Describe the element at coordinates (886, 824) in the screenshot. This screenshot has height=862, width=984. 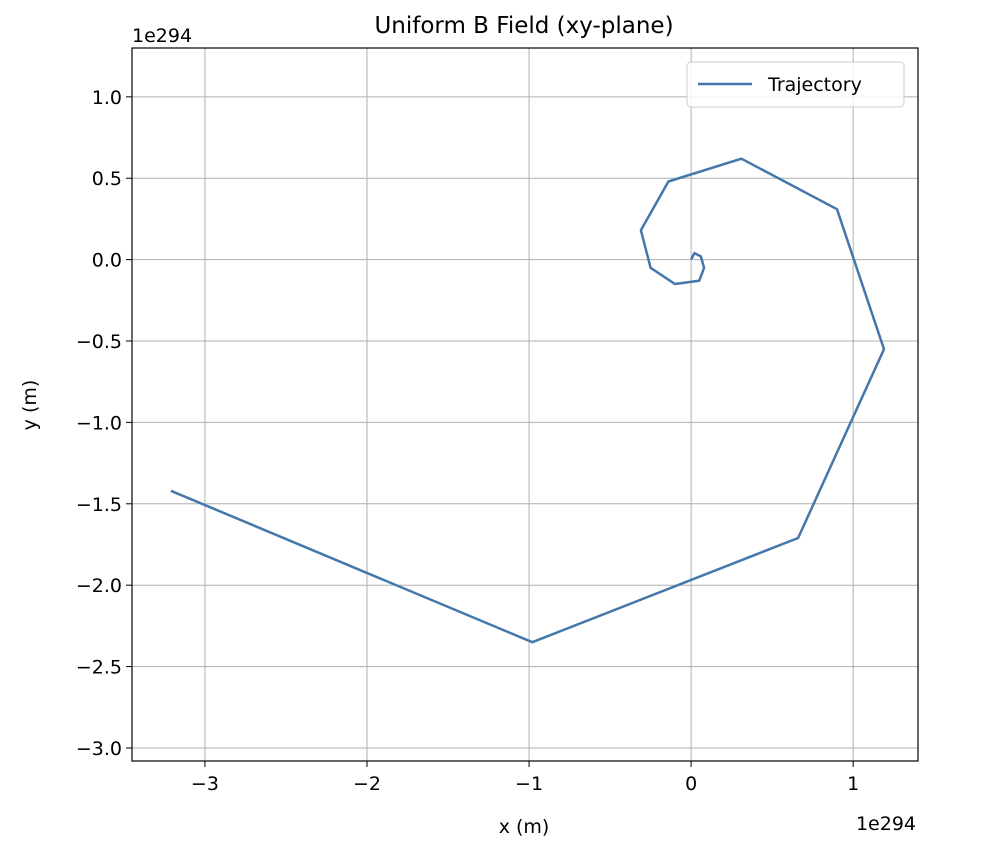
I see `x-offset-label: 1e294` at that location.